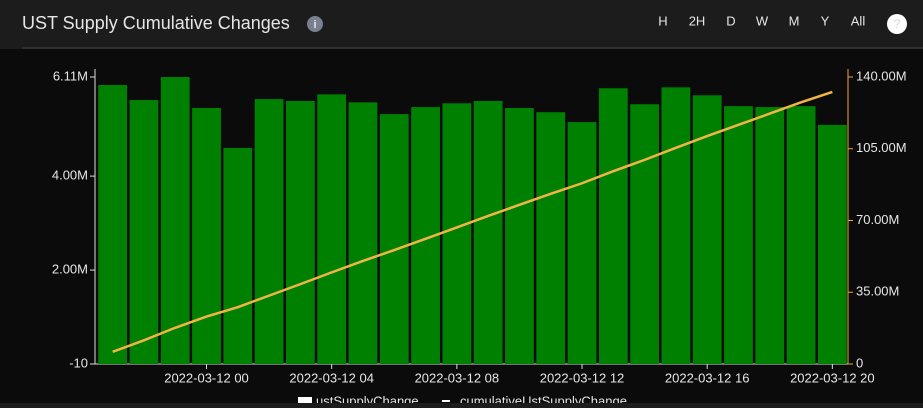 The height and width of the screenshot is (408, 923). I want to click on y2-tick-label: 70.00M, so click(877, 219).